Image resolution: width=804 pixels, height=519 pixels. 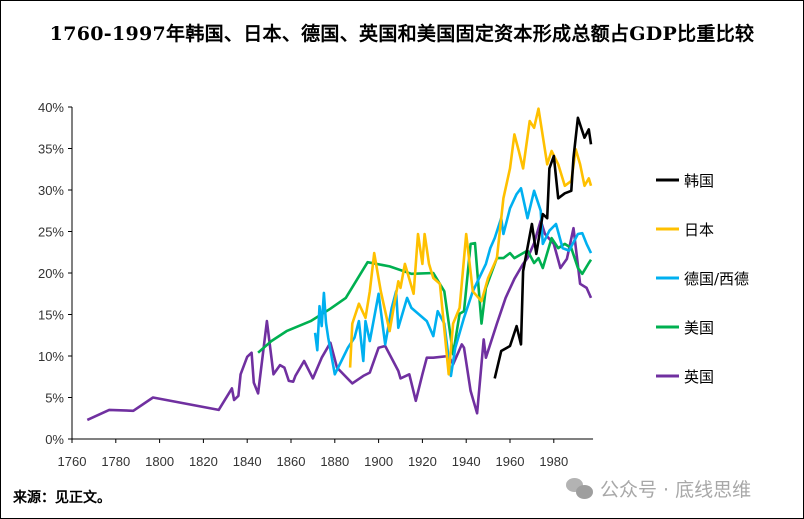 I want to click on x-tick-label: 1960, so click(x=510, y=461).